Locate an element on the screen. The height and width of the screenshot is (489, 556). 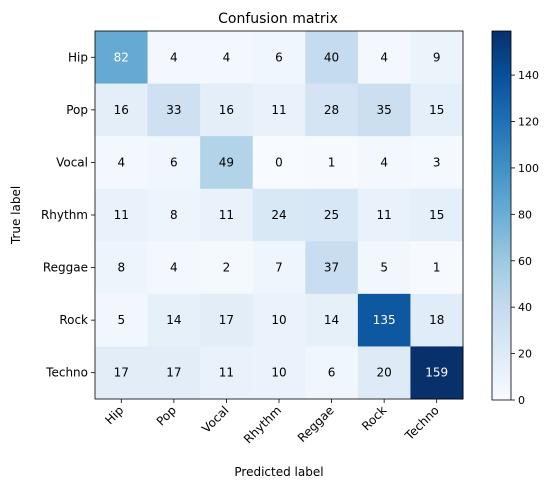
y-tick-label: Reggae is located at coordinates (65, 268).